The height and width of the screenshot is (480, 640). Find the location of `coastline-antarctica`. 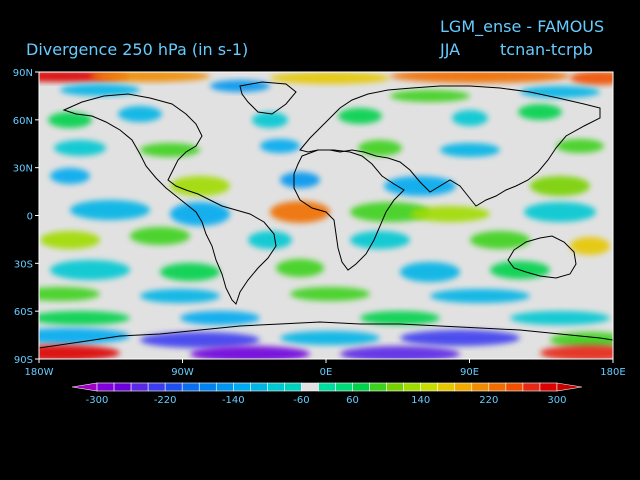

coastline-antarctica is located at coordinates (326, 335).